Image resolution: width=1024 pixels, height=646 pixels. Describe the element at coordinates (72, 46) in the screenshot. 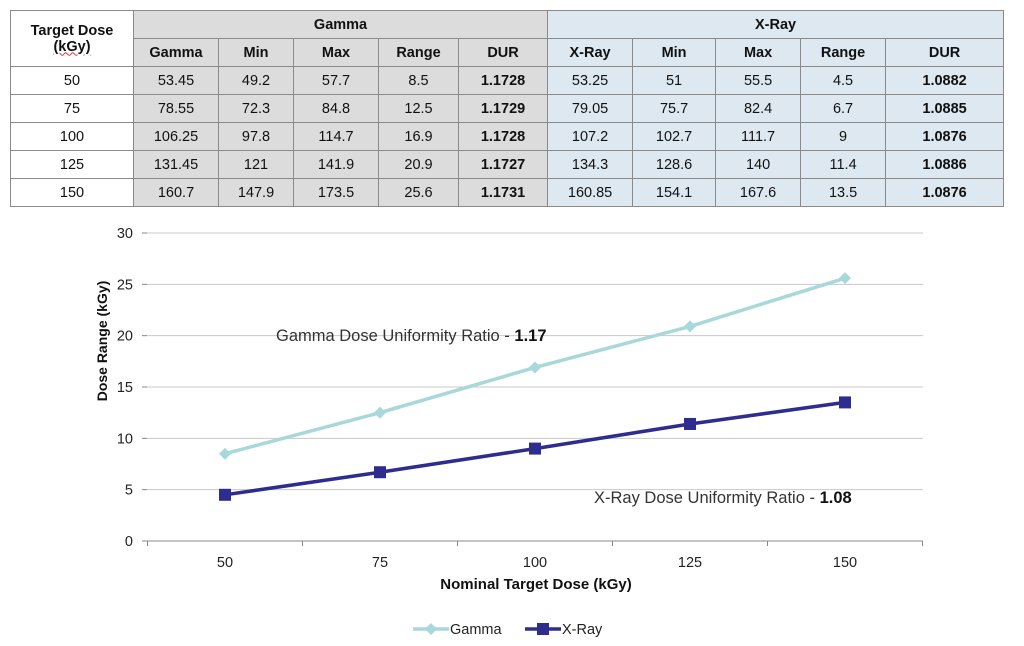

I see `target-dose-header-unit: (kGy)` at that location.